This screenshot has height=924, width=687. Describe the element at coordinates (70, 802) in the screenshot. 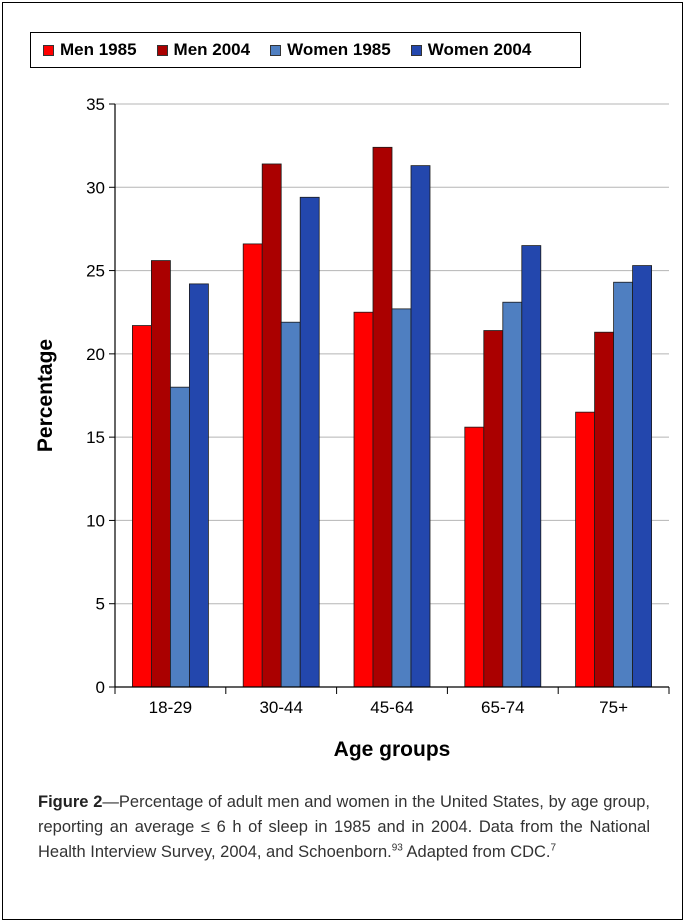

I see `caption-figure-label: Figure 2` at that location.